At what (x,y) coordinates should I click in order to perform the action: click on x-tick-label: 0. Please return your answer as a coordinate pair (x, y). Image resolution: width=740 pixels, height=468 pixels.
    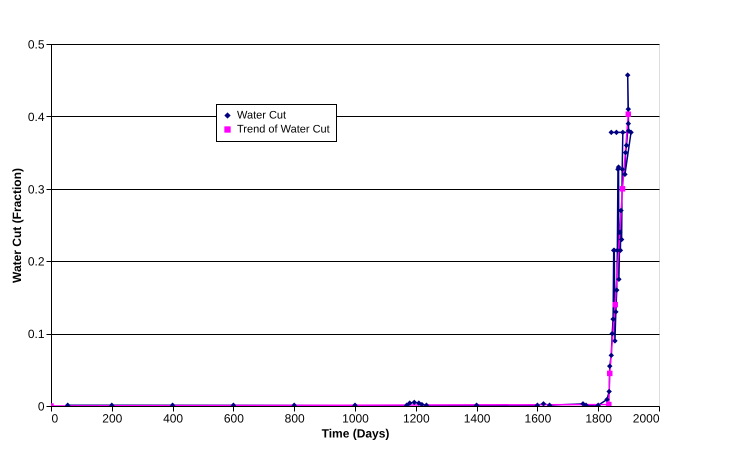
    Looking at the image, I should click on (55, 419).